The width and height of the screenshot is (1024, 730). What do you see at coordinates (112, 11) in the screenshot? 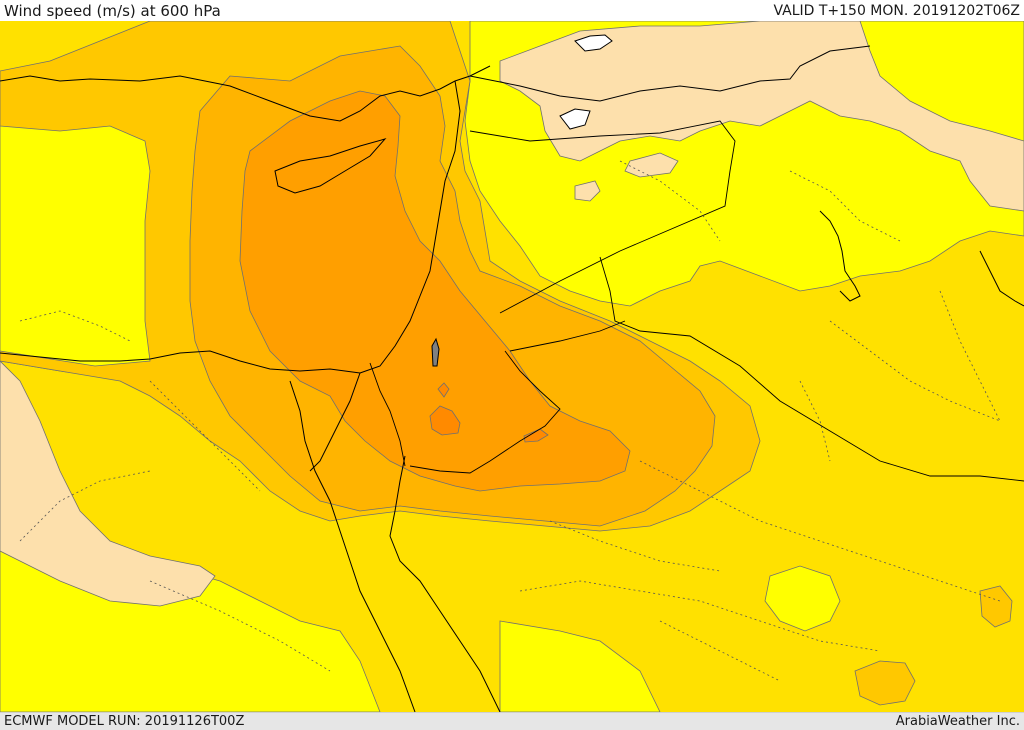
I see `map-title: Wind speed (m/s) at 600 hPa` at bounding box center [112, 11].